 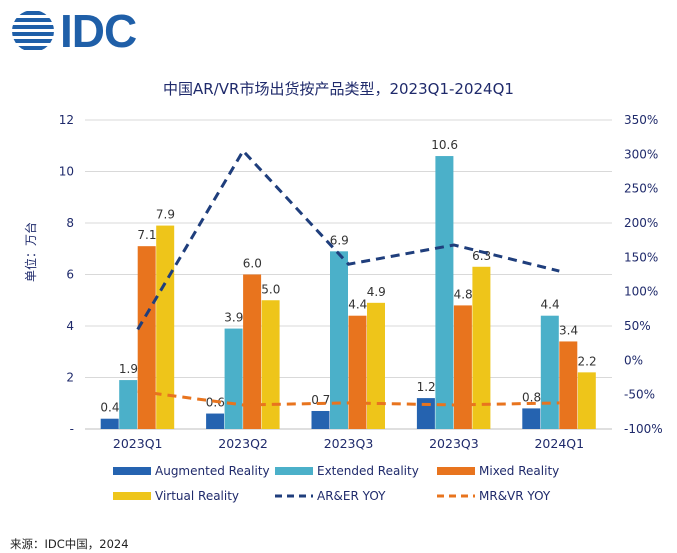 I want to click on legend-label: Virtual Reality, so click(x=197, y=496).